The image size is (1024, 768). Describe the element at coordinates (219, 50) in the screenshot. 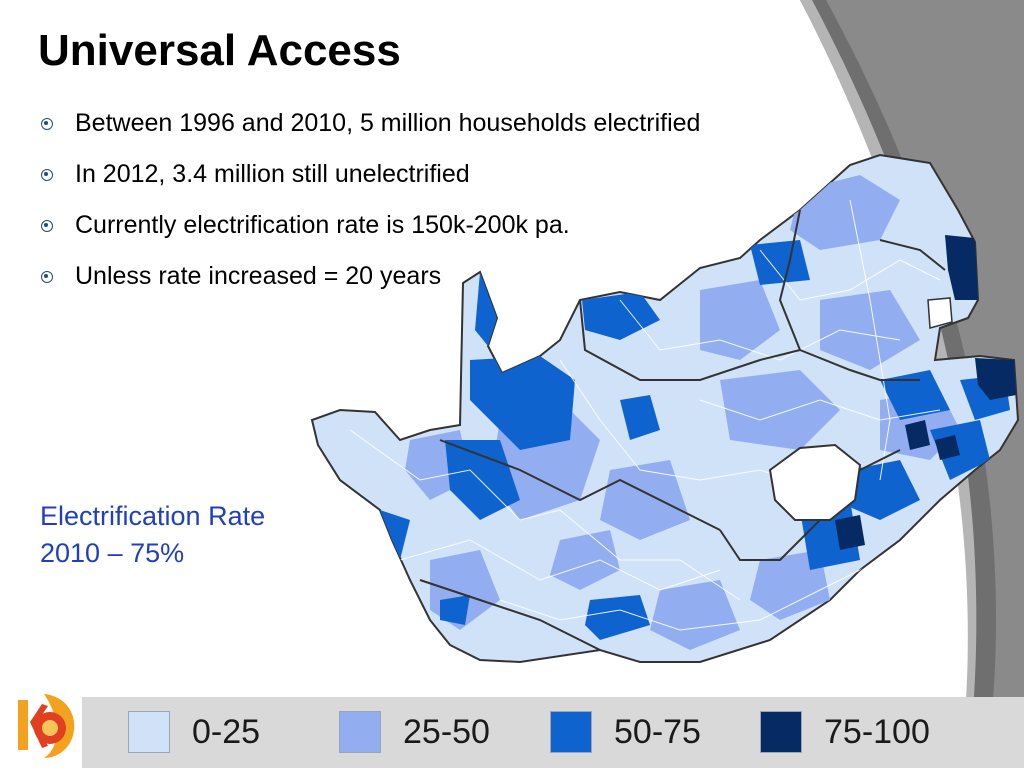

I see `slide-title: Universal Access` at that location.